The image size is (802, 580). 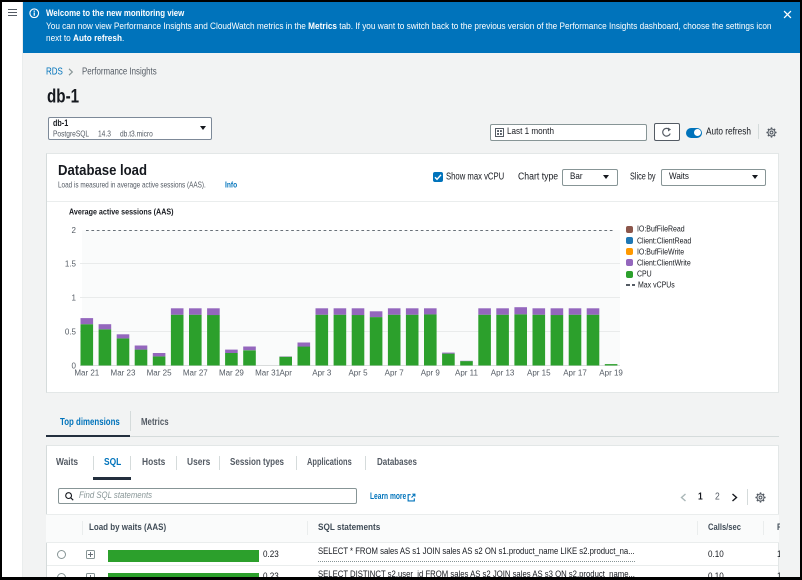 I want to click on svg-text: Apr 5, so click(x=358, y=373).